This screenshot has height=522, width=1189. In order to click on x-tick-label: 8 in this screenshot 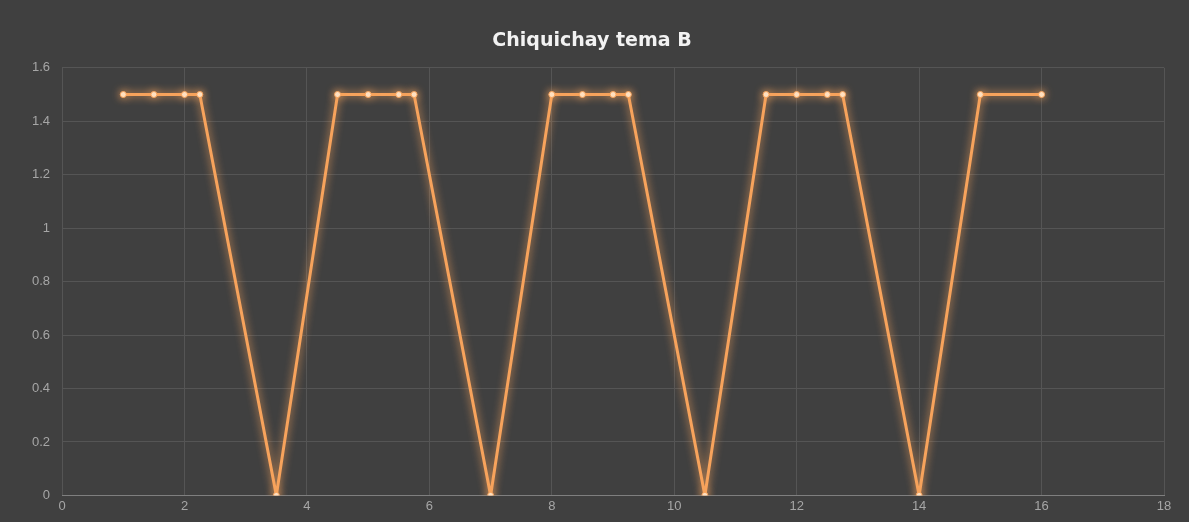, I will do `click(552, 505)`.